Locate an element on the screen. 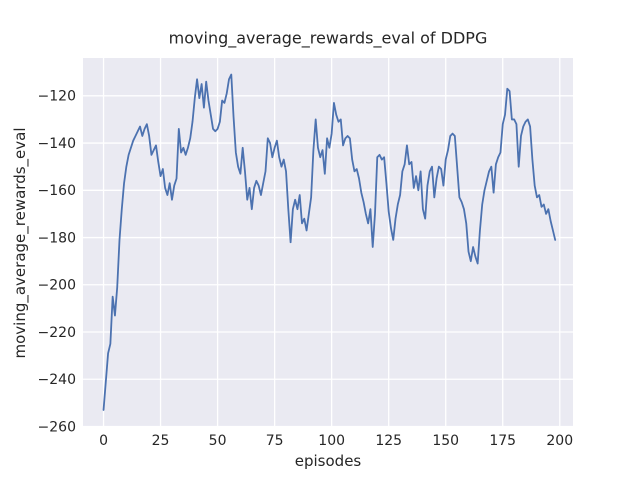 Image resolution: width=640 pixels, height=480 pixels. y-tick-label: −200 is located at coordinates (57, 286).